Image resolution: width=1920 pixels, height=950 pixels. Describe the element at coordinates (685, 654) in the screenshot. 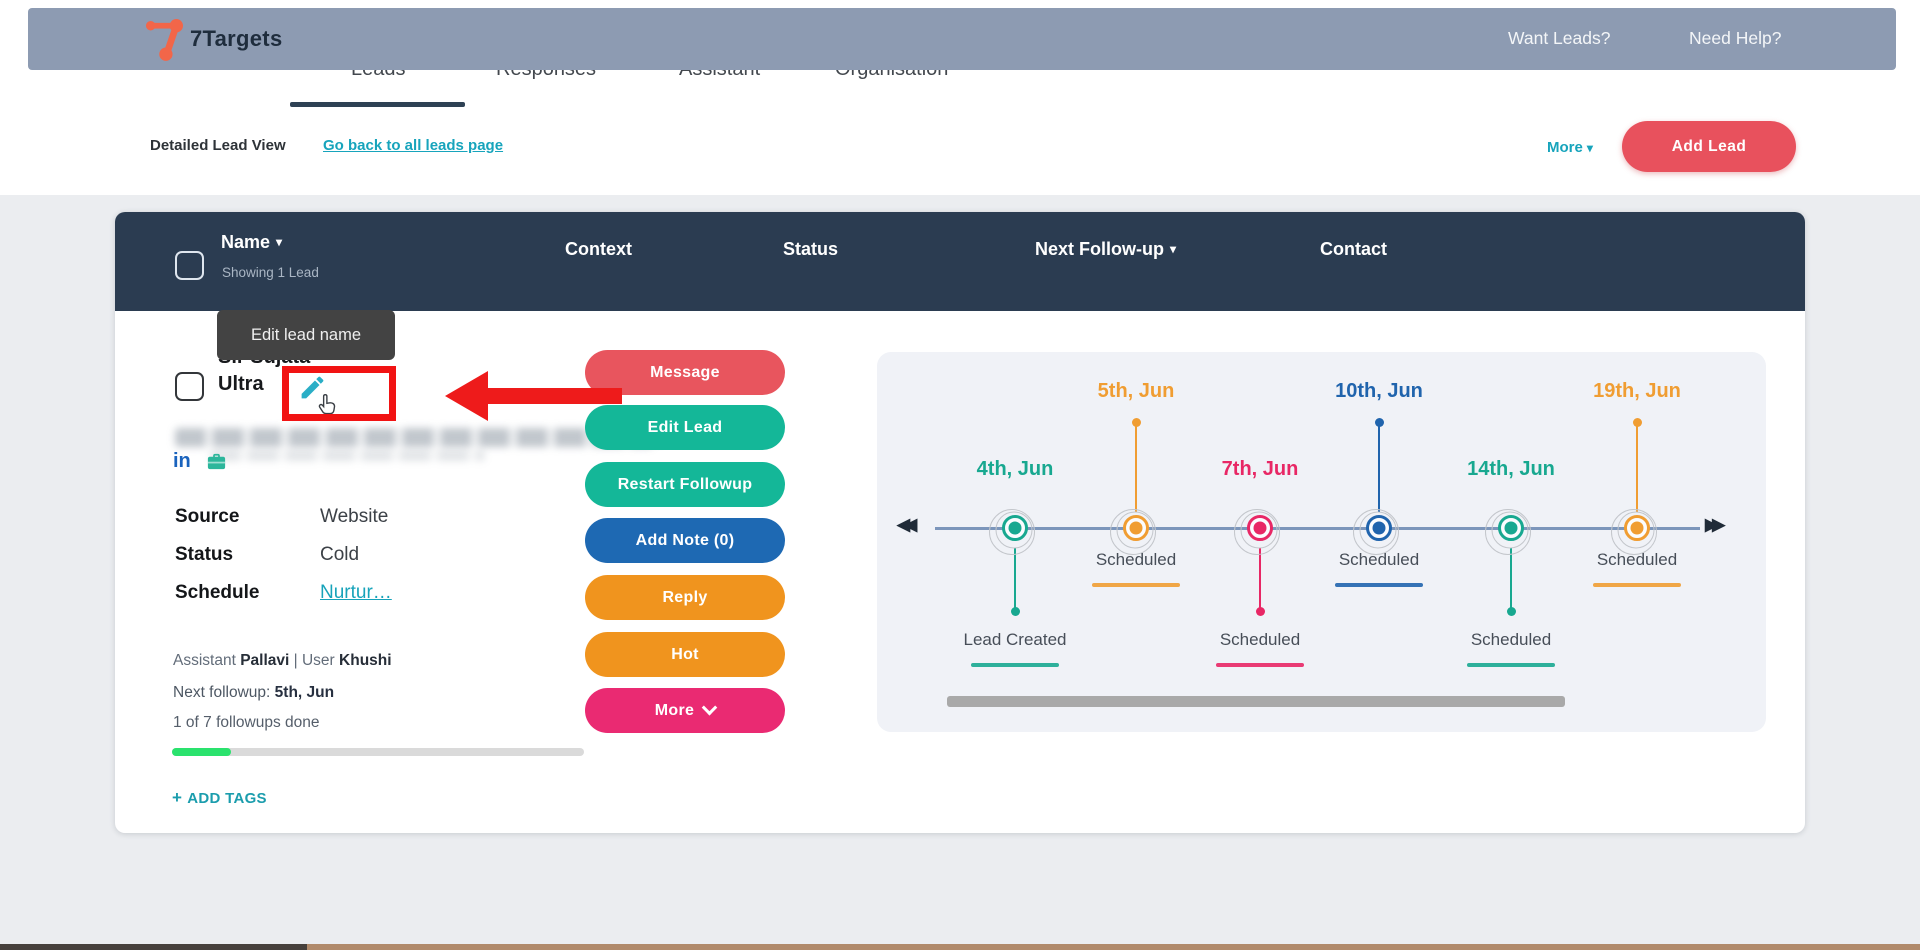

I see `hot-button: Hot` at that location.